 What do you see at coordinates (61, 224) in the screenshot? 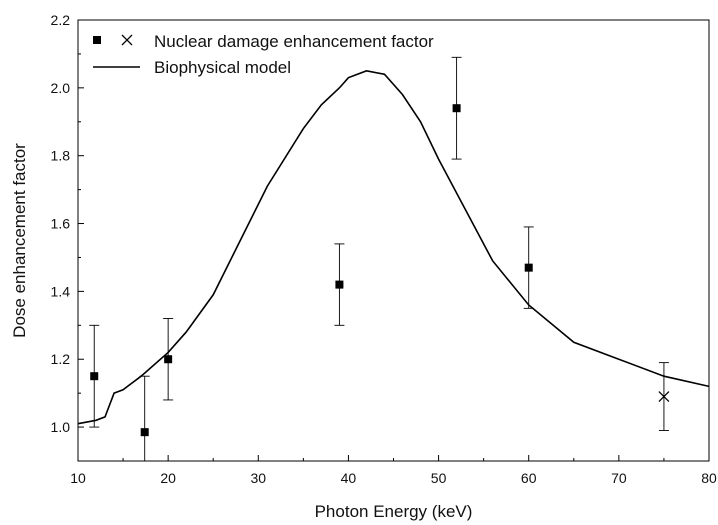
I see `y-tick-label: 1.6` at bounding box center [61, 224].